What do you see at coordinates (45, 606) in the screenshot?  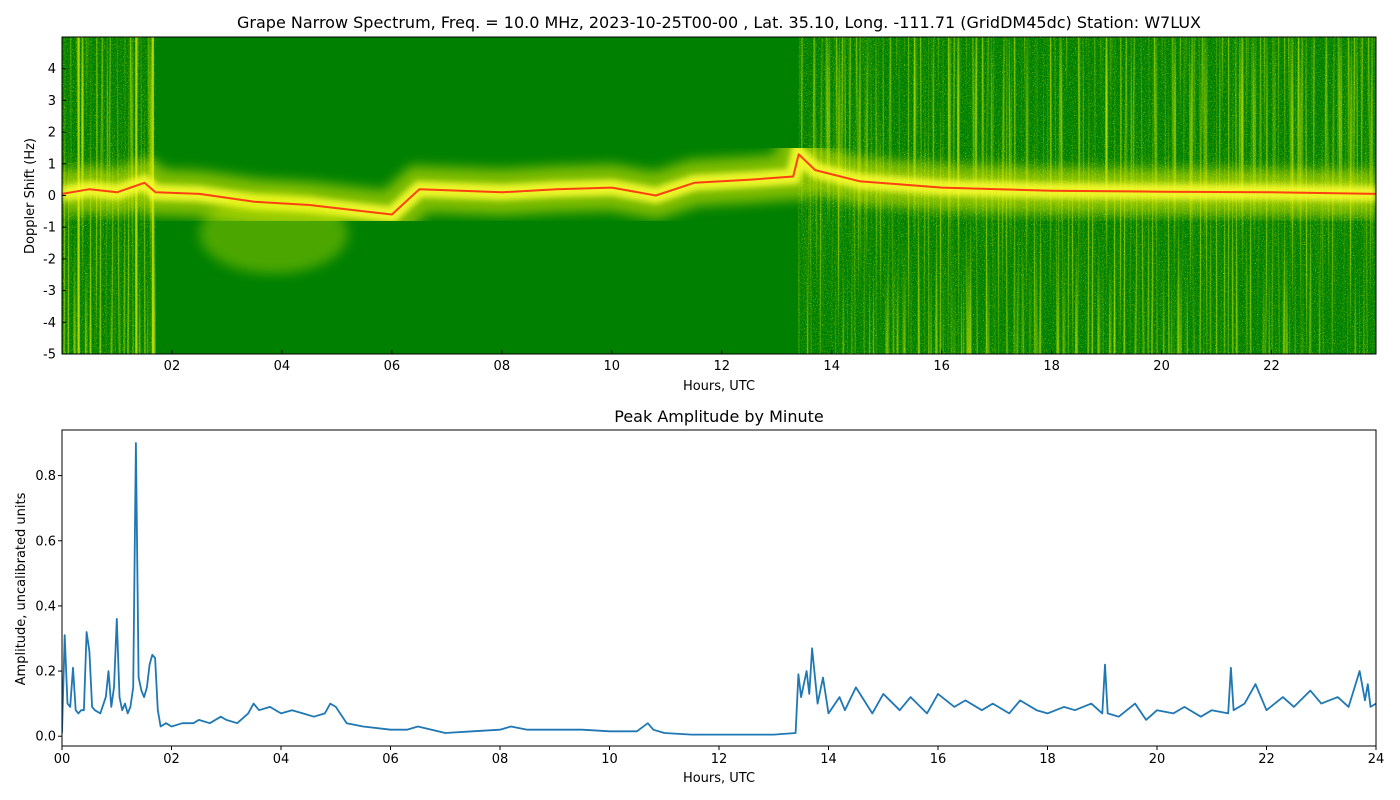 I see `amplitude-y-tick-label: 0.4` at bounding box center [45, 606].